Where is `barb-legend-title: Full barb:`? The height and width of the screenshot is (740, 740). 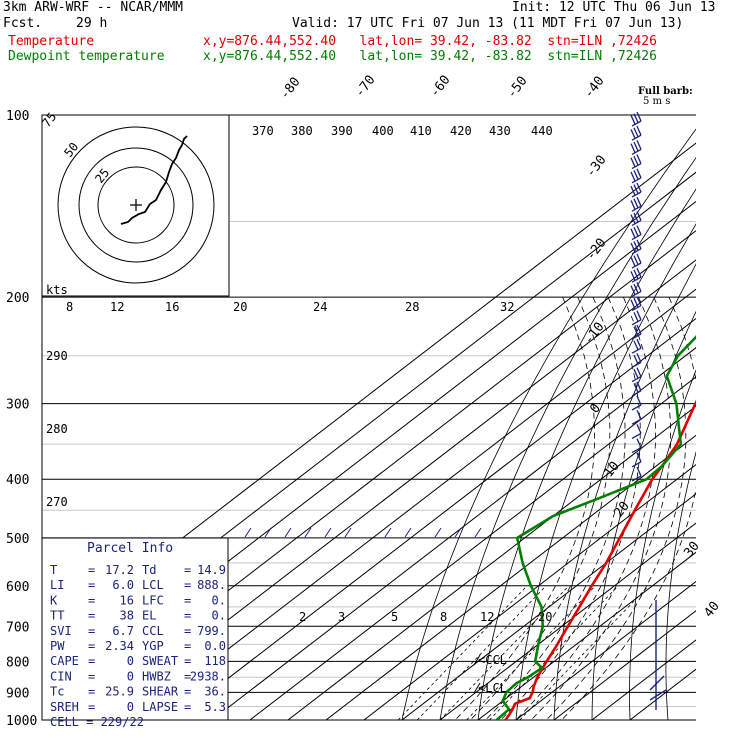
barb-legend-title: Full barb: is located at coordinates (665, 91).